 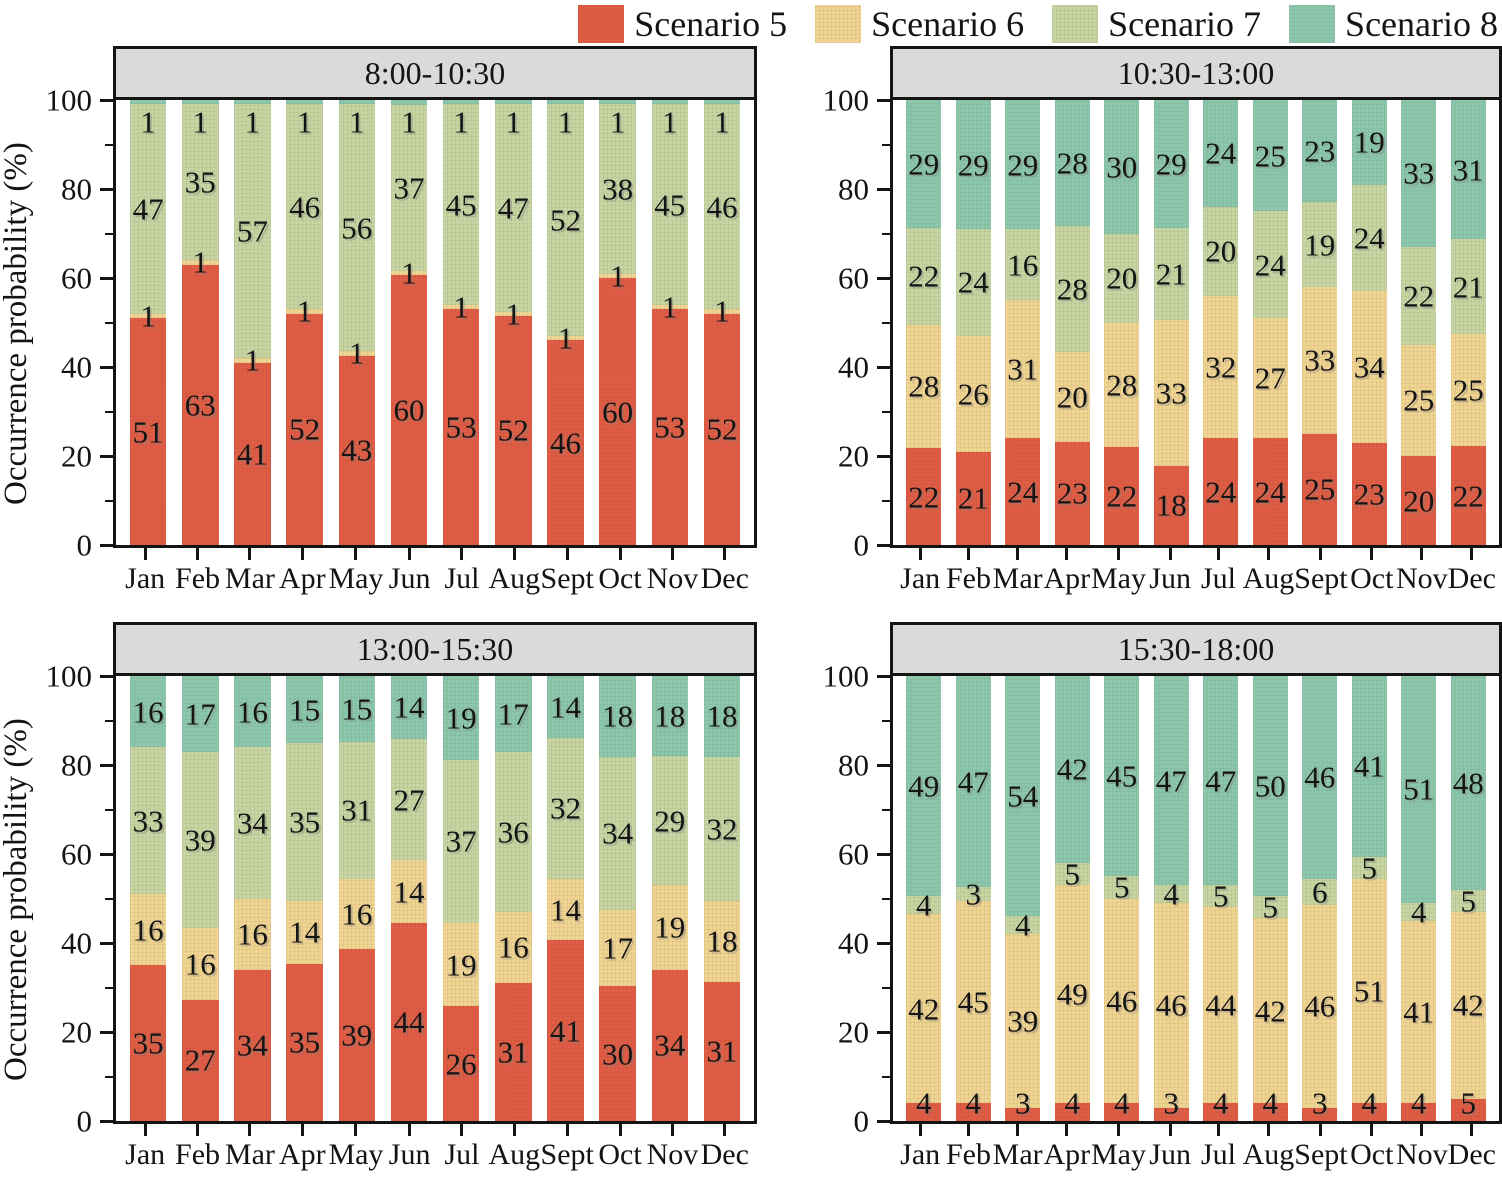 I want to click on bar-cell-sept: 3 46 6 46, so click(x=1320, y=899).